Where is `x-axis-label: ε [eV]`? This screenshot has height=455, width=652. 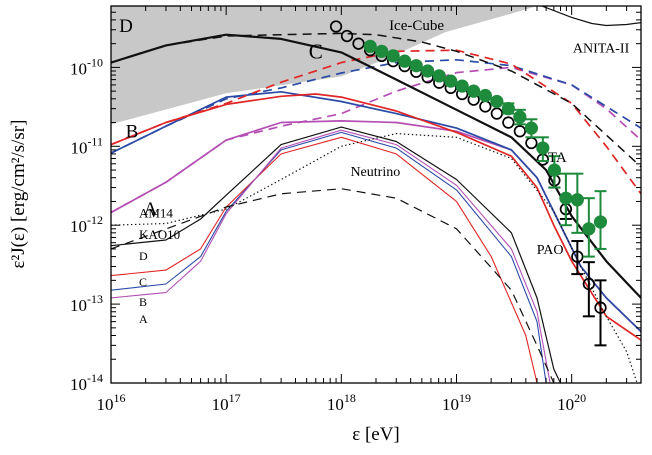 x-axis-label: ε [eV] is located at coordinates (376, 434).